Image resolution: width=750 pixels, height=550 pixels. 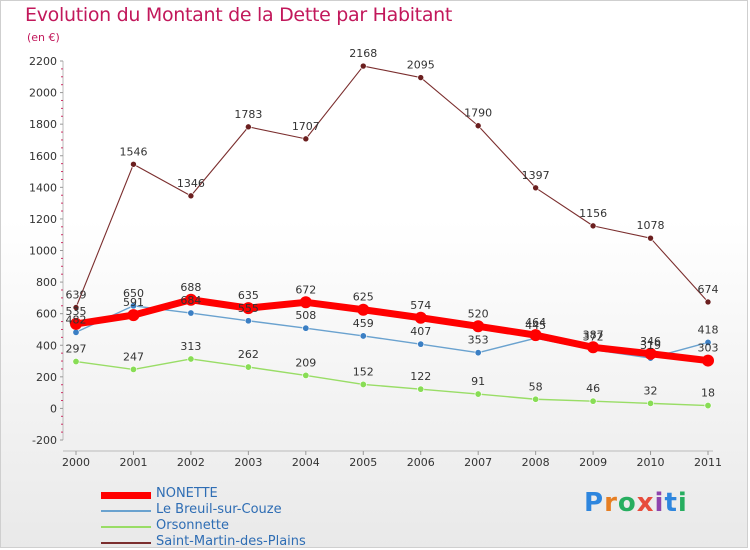 What do you see at coordinates (44, 440) in the screenshot?
I see `y-tick-label: -200` at bounding box center [44, 440].